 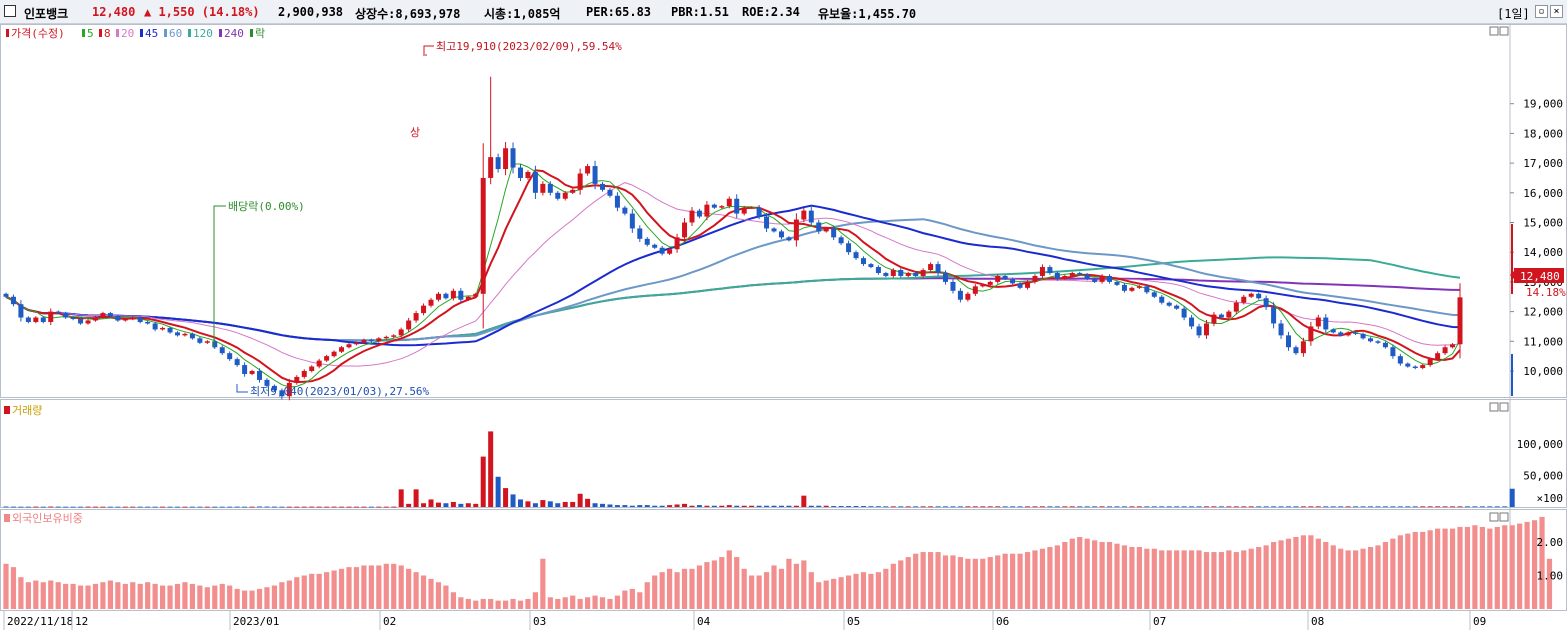 What do you see at coordinates (619, 12) in the screenshot?
I see `per-value: PER:65.83` at bounding box center [619, 12].